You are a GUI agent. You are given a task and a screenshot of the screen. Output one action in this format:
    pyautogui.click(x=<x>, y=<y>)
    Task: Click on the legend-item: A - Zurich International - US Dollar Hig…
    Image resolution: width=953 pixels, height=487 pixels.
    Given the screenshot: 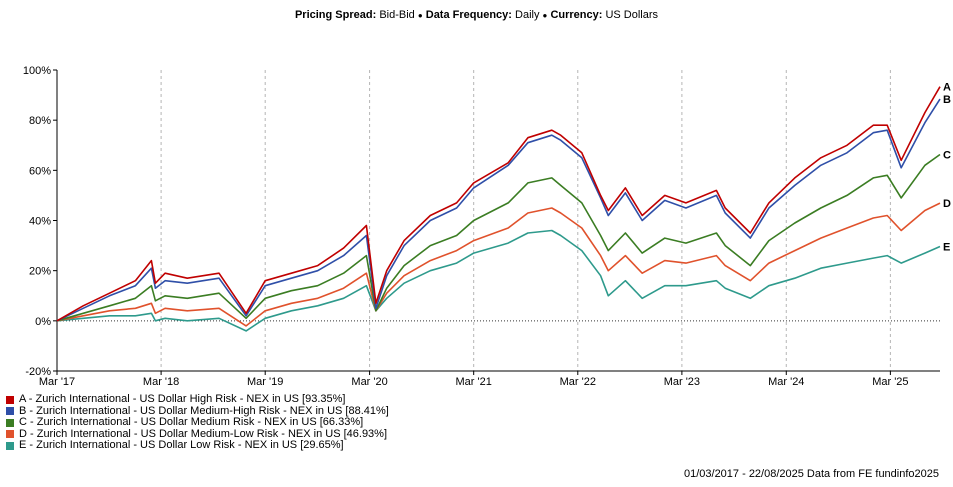 What is the action you would take?
    pyautogui.click(x=197, y=399)
    